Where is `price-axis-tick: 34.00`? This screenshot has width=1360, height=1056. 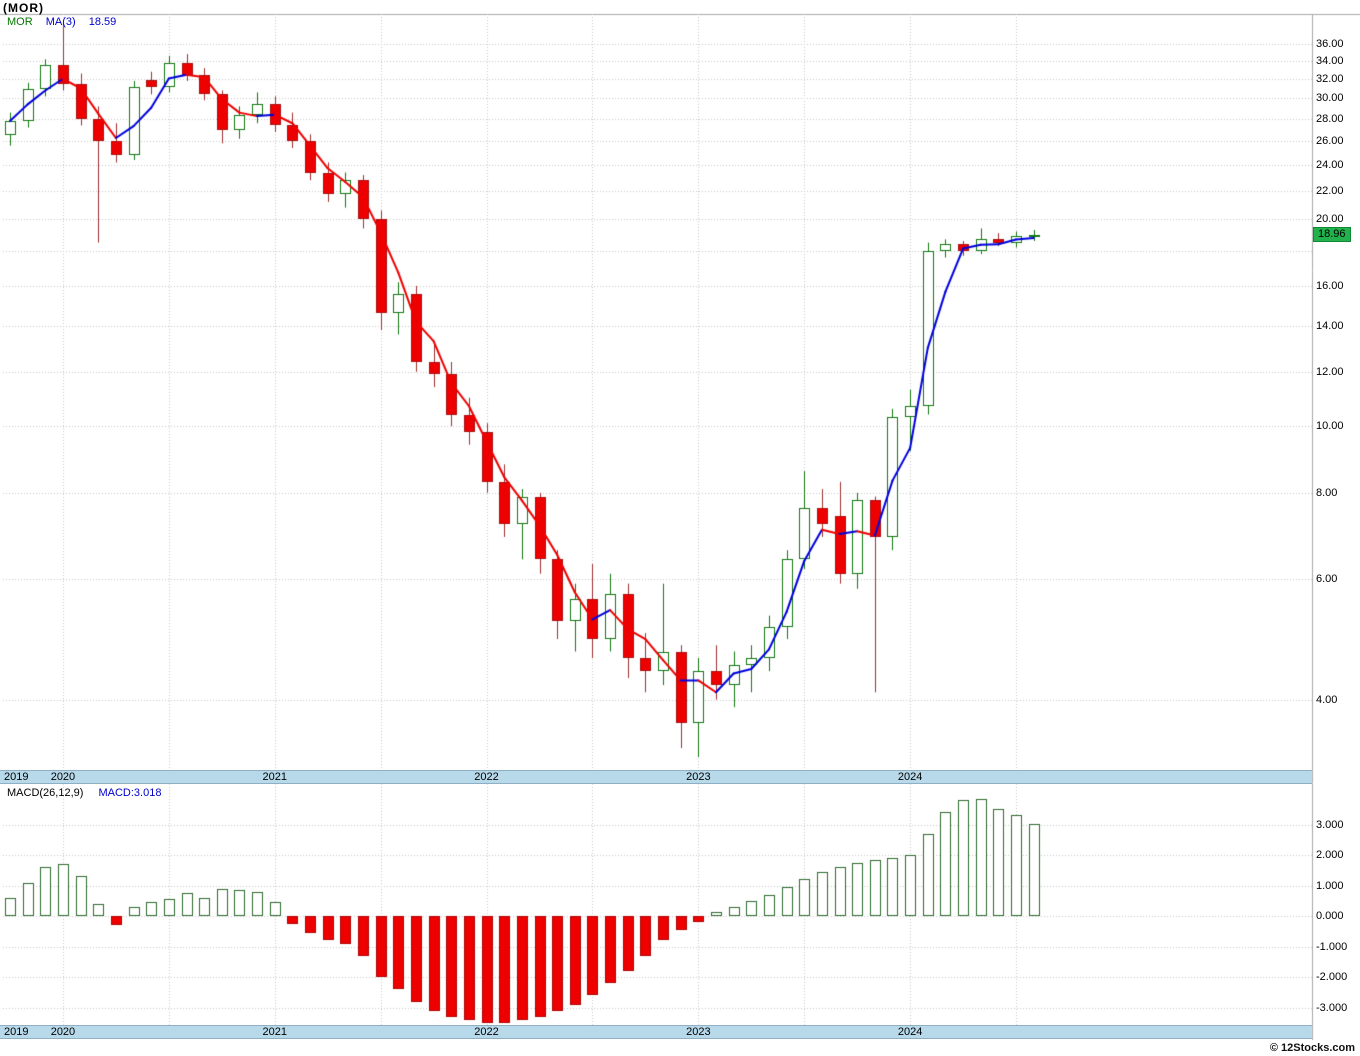
price-axis-tick: 34.00 is located at coordinates (1330, 61).